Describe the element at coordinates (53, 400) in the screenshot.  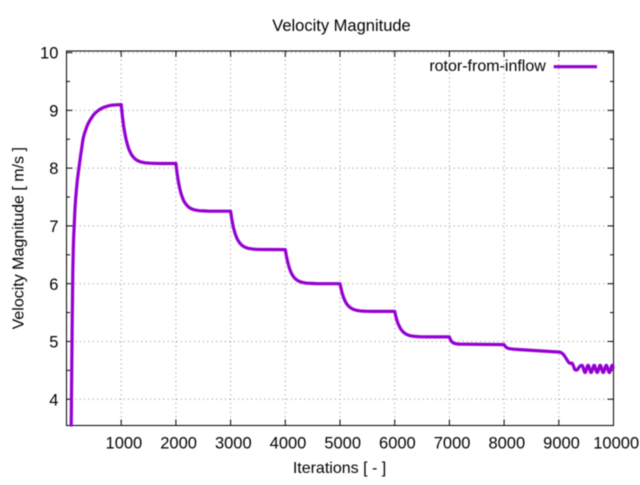
I see `svg-text: 4` at that location.